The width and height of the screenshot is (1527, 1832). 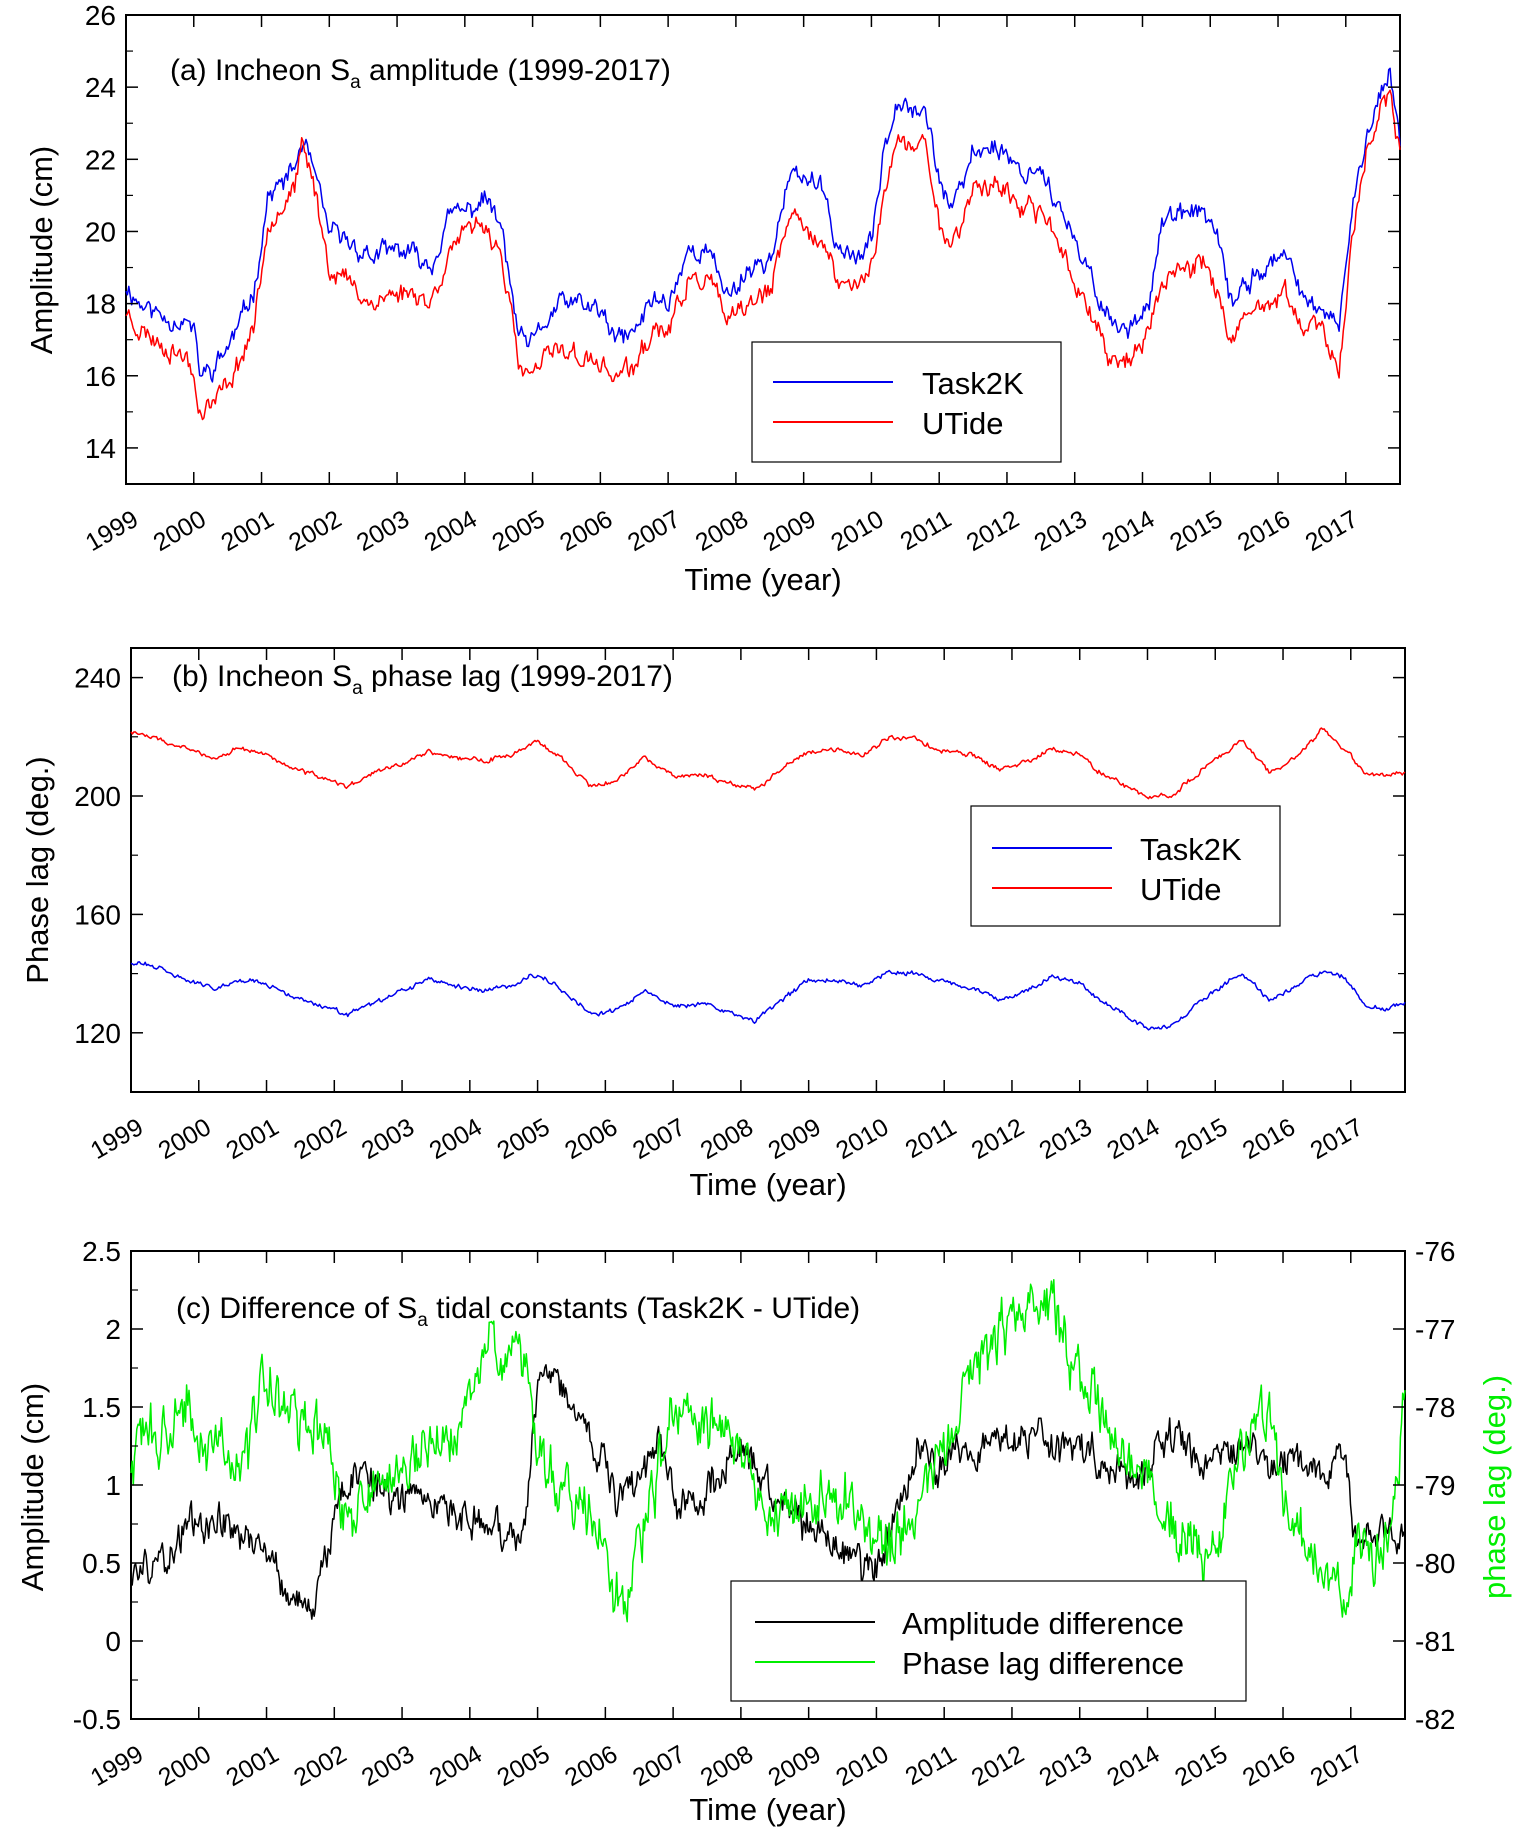 What do you see at coordinates (101, 1407) in the screenshot?
I see `panel-c-y-tick-label: 1.5` at bounding box center [101, 1407].